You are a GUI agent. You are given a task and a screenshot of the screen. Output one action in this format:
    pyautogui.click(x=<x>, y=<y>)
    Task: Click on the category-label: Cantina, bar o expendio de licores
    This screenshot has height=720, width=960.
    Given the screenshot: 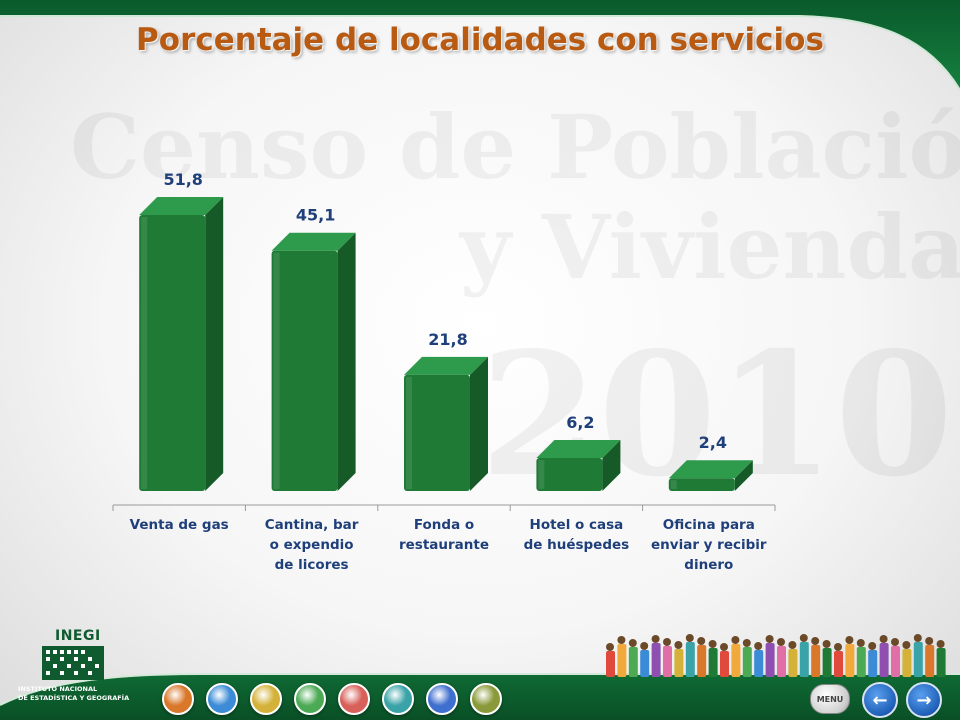 What is the action you would take?
    pyautogui.click(x=312, y=545)
    